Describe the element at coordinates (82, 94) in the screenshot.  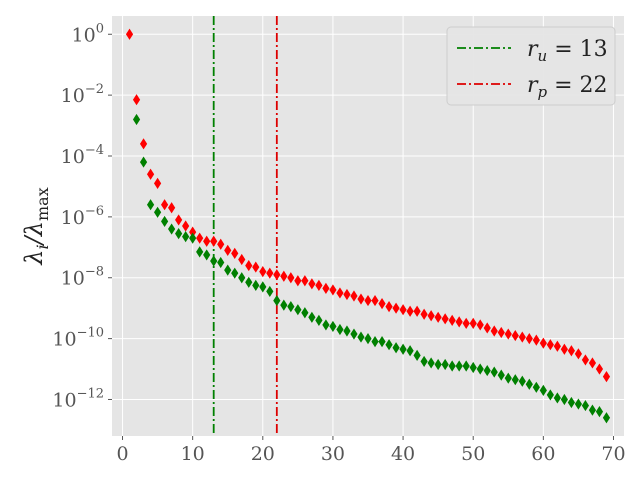
I see `y-tick-label: 10⁻²` at that location.